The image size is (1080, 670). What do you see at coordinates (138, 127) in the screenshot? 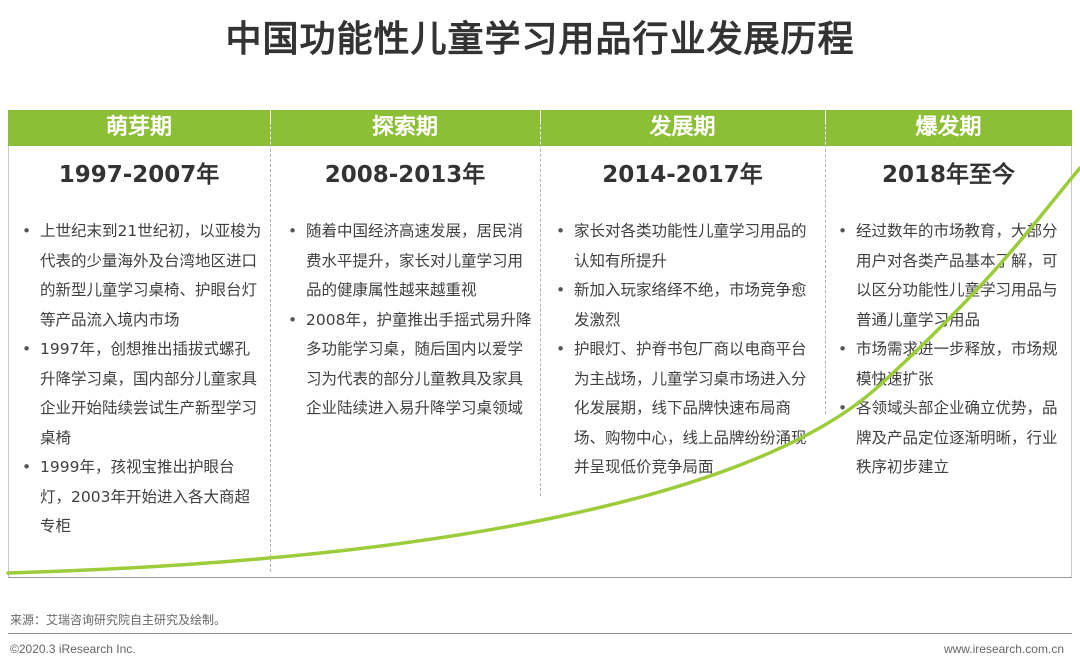
I see `phase-label-1: 萌芽期` at bounding box center [138, 127].